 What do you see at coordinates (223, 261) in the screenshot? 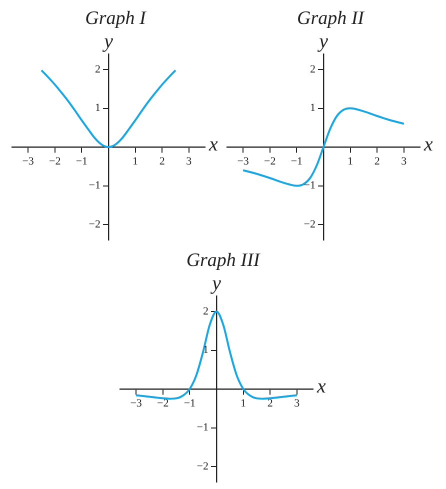
I see `chart-title: Graph III` at bounding box center [223, 261].